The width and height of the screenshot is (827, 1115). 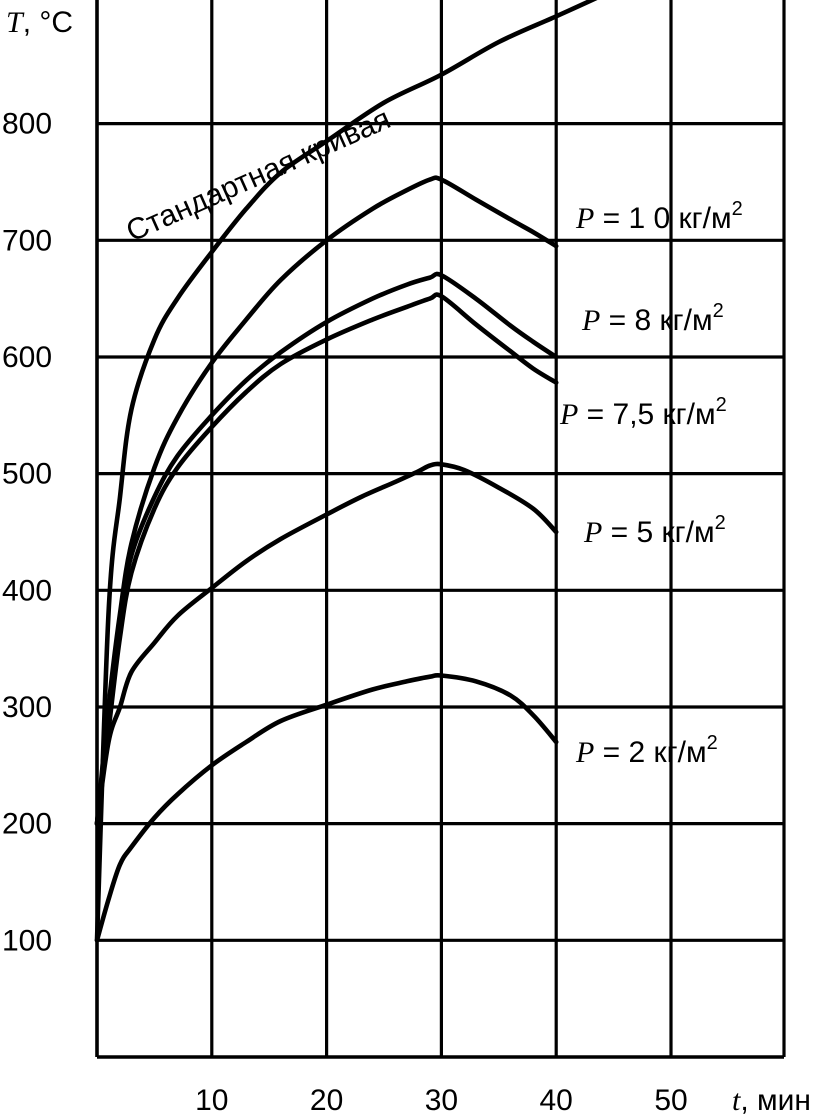 I want to click on x-tick-label: 20, so click(x=326, y=1099).